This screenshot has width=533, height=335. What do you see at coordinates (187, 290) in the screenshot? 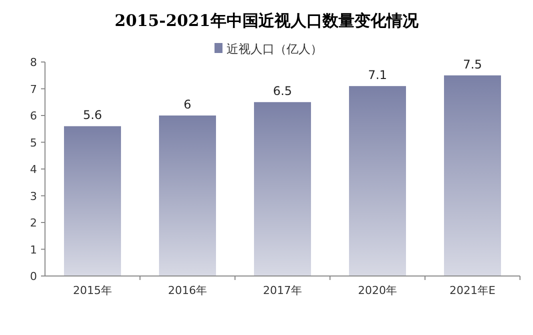
I see `x-tick-label: 2016年` at bounding box center [187, 290].